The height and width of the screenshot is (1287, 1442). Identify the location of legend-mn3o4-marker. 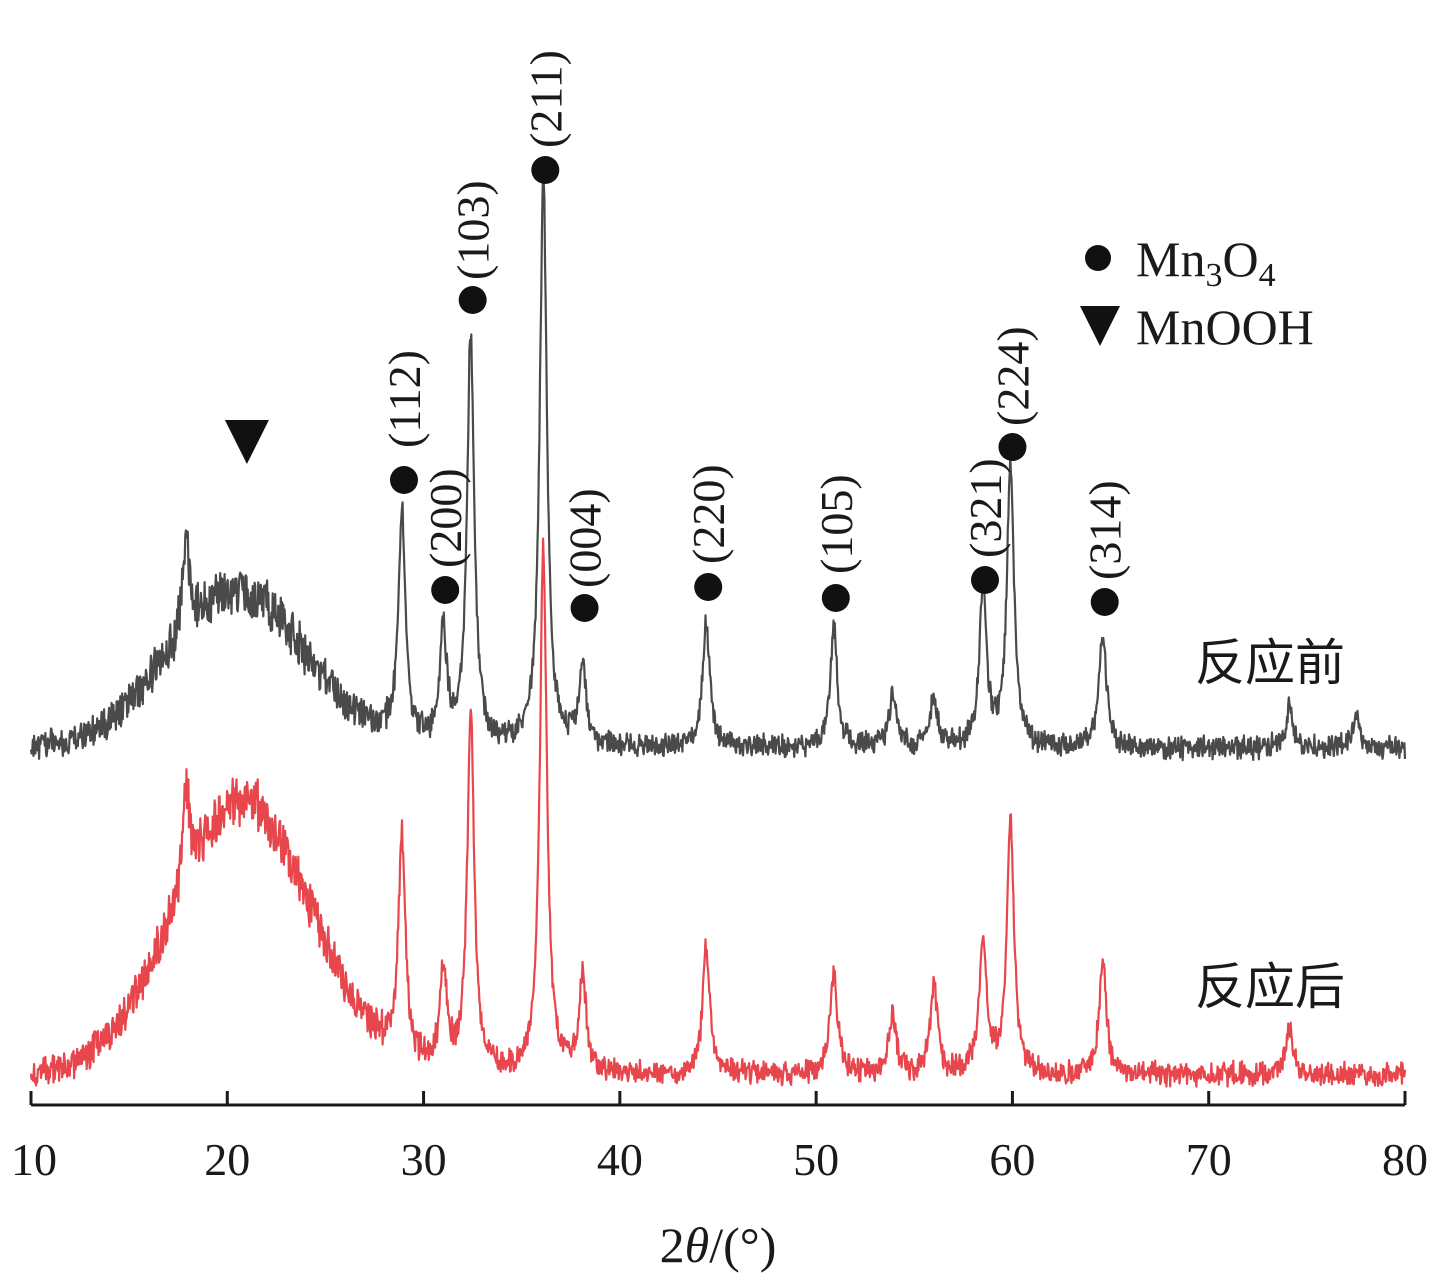
(1098, 258).